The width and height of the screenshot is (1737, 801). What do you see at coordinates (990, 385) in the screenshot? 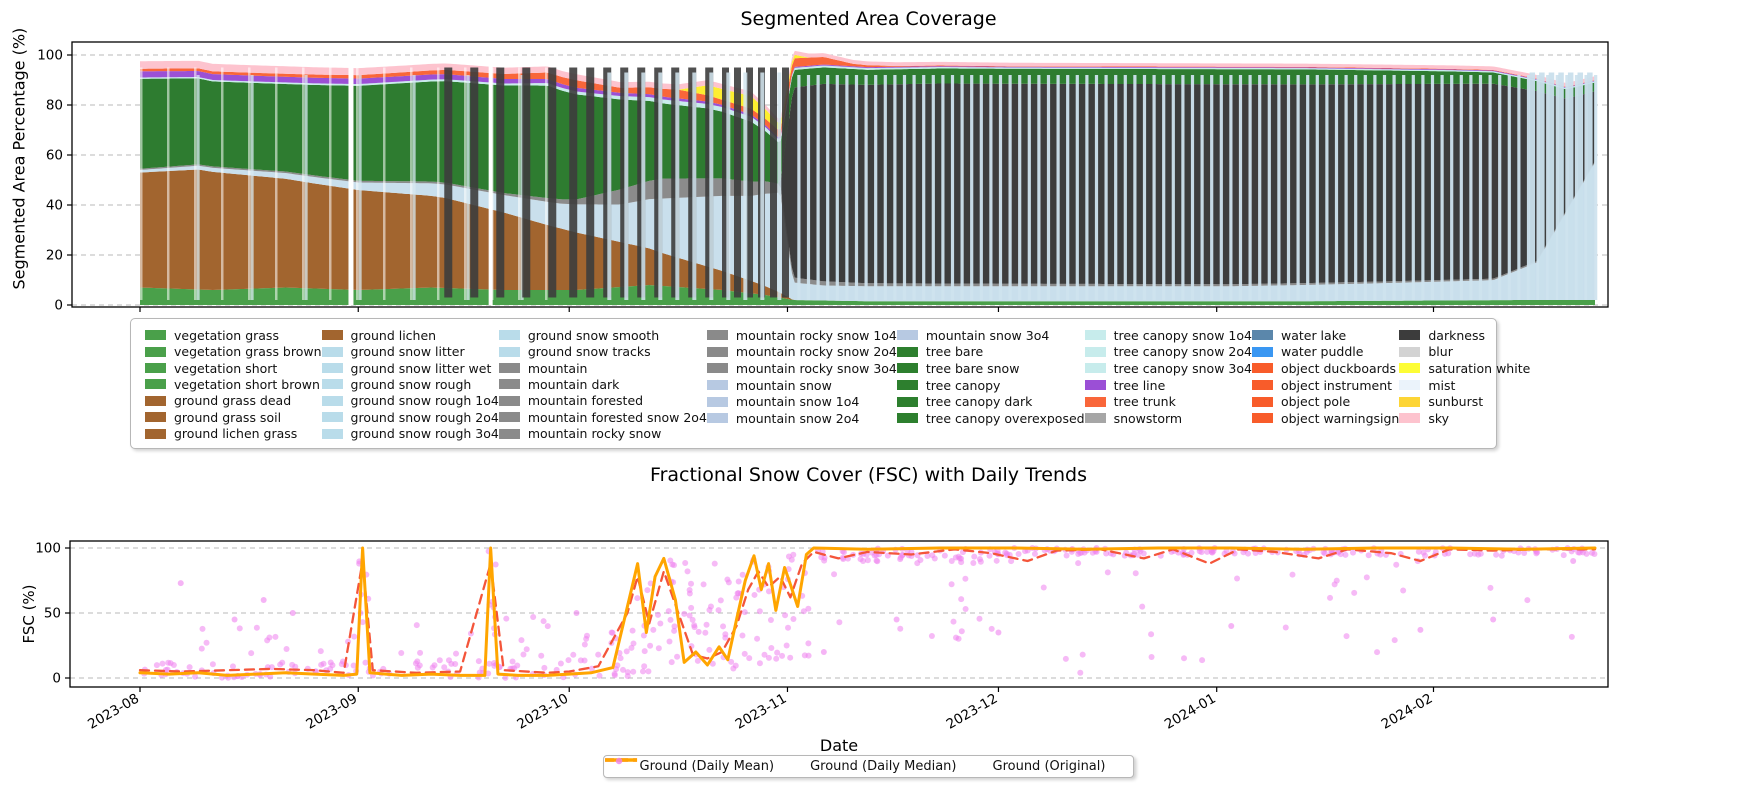
I see `legend-item: tree canopy` at bounding box center [990, 385].